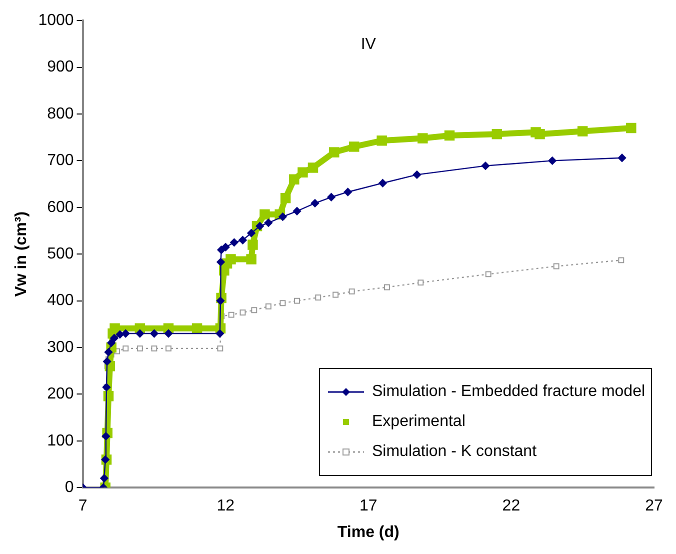  Describe the element at coordinates (454, 451) in the screenshot. I see `legend-label: Simulation - K constant` at that location.